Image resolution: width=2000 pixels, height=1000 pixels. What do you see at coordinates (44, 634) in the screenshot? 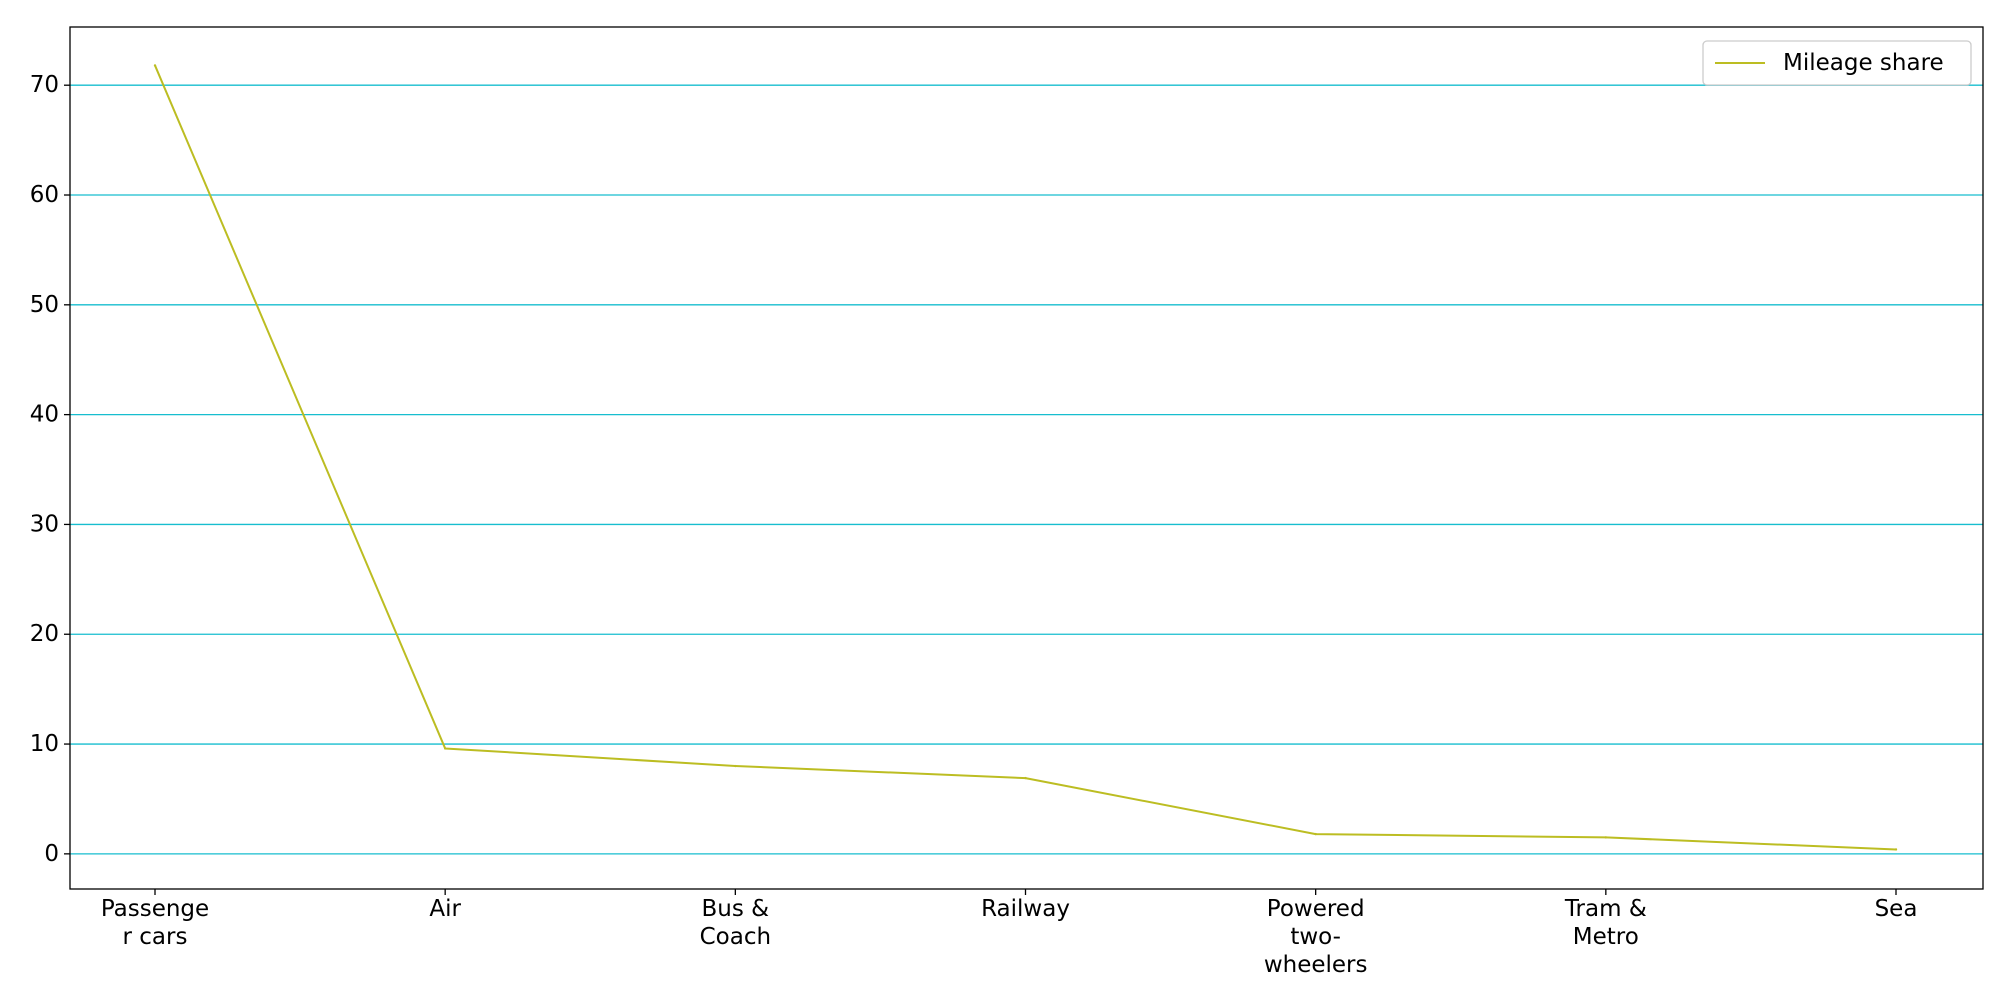
I see `y-tick-label: 20` at bounding box center [44, 634].